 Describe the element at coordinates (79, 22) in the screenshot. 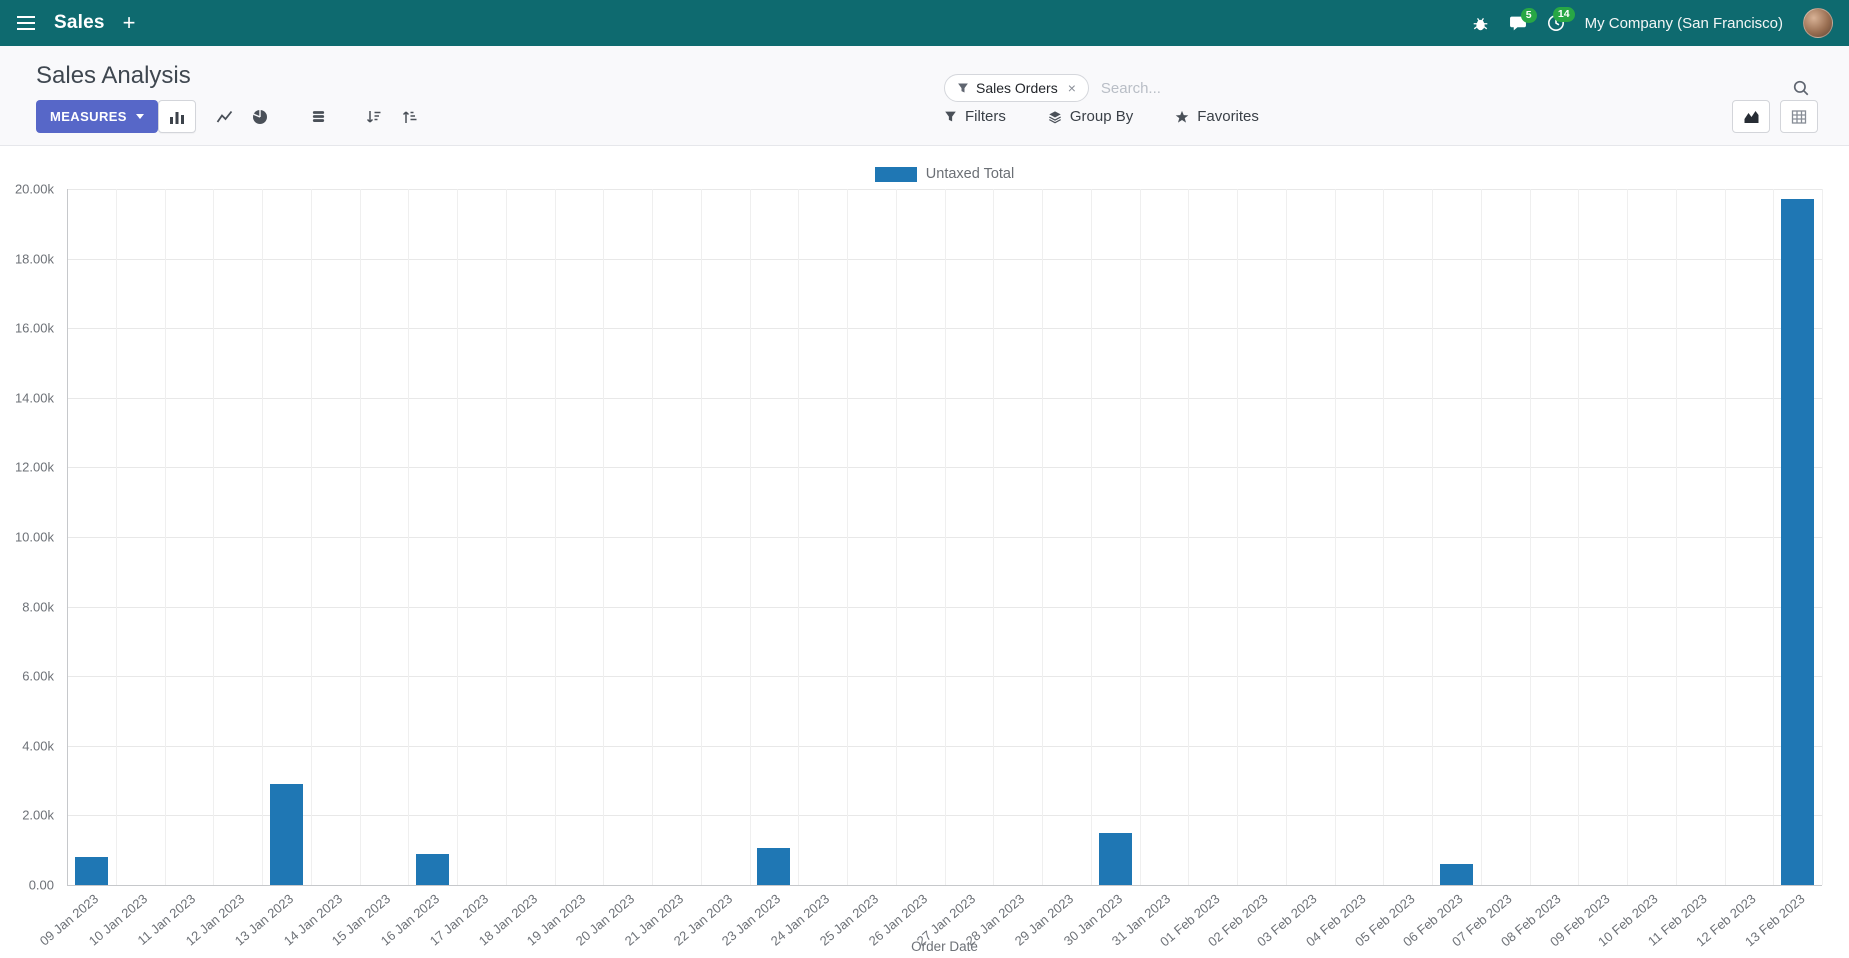

I see `app-name: Sales` at that location.